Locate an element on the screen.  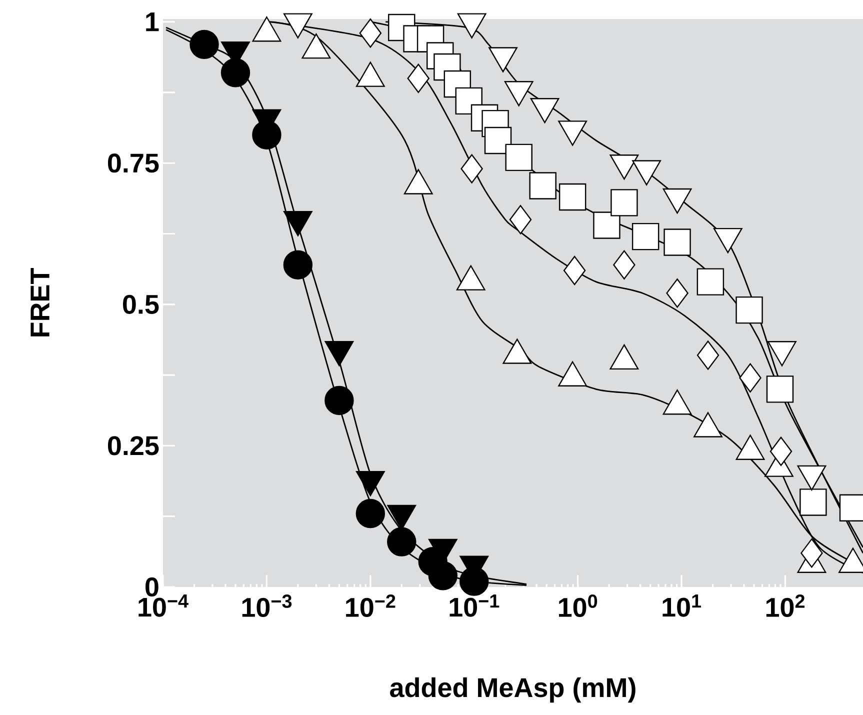
y-tick-label: 0 is located at coordinates (152, 587).